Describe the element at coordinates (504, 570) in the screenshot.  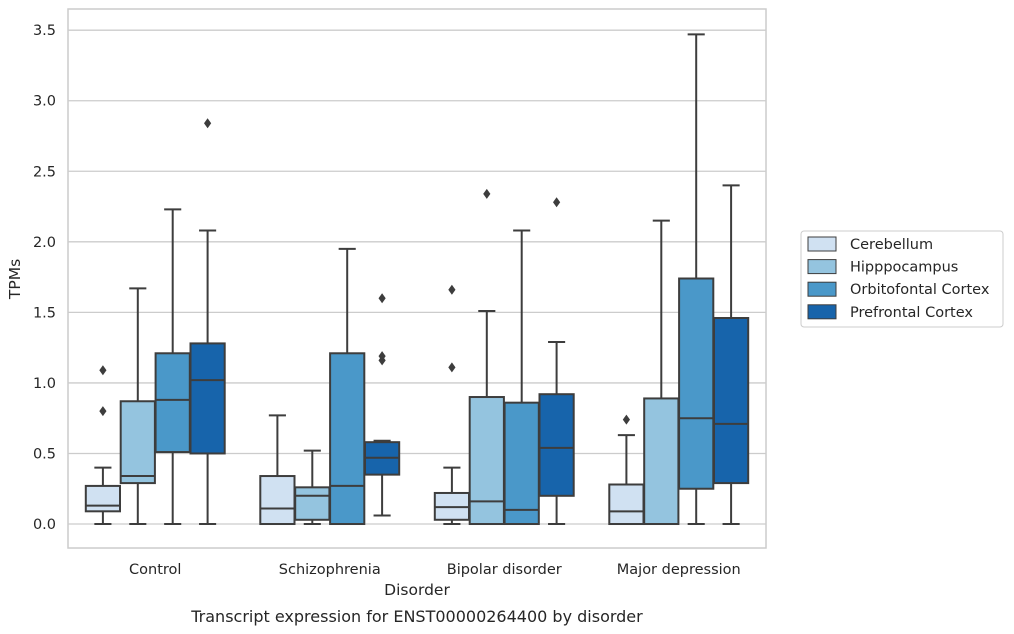
I see `x-tick-label: Bipolar disorder` at that location.